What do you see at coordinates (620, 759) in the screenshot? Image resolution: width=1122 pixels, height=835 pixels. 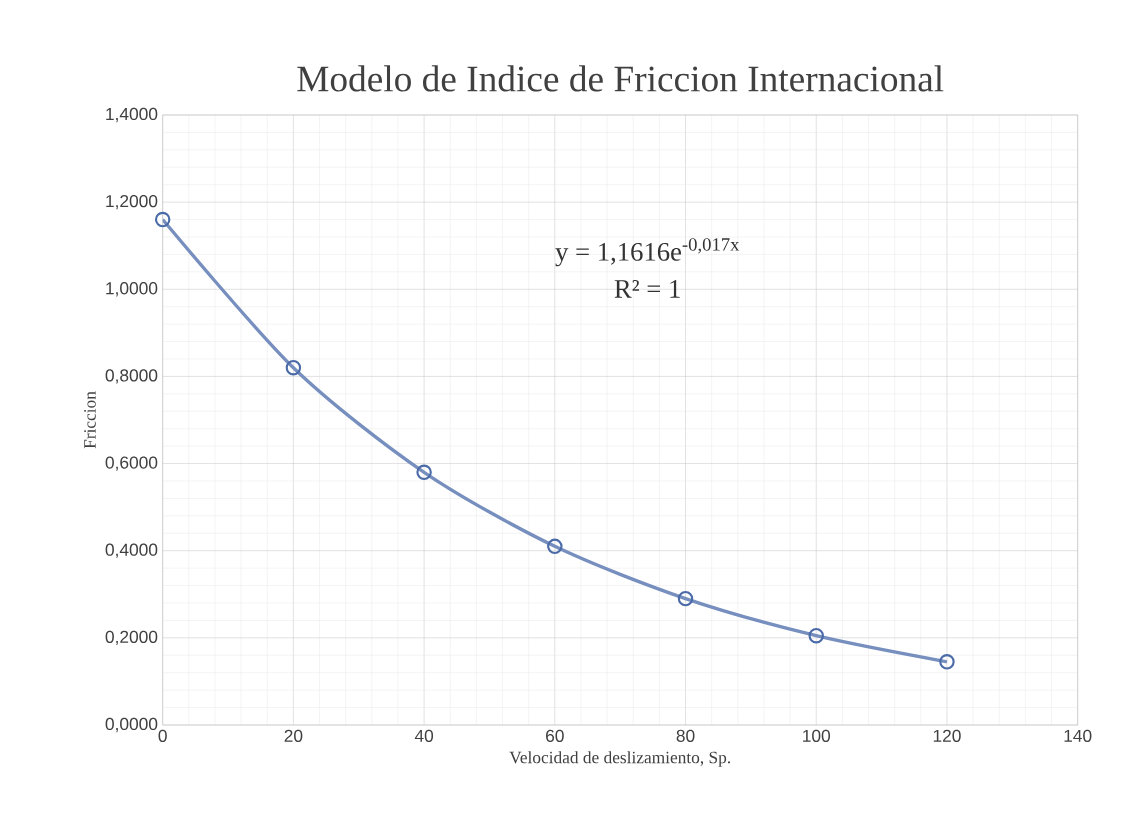 I see `x-axis-title: Velocidad de deslizamiento, Sp.` at bounding box center [620, 759].